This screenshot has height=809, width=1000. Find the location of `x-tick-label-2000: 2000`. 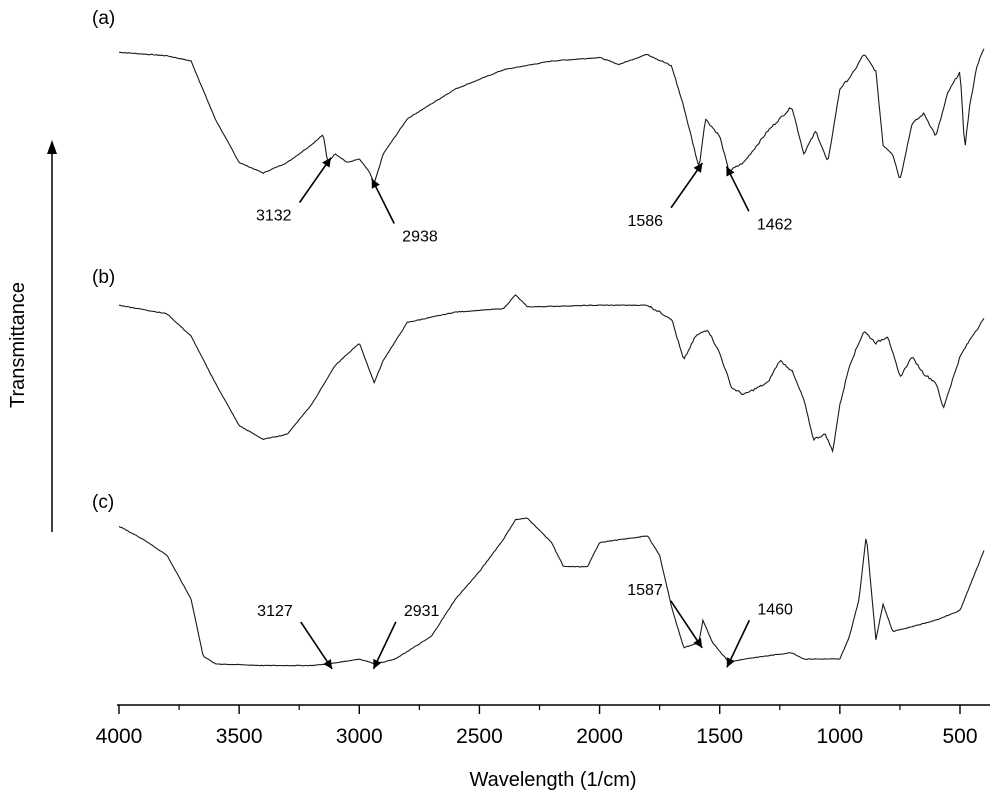

x-tick-label-2000: 2000 is located at coordinates (599, 736).